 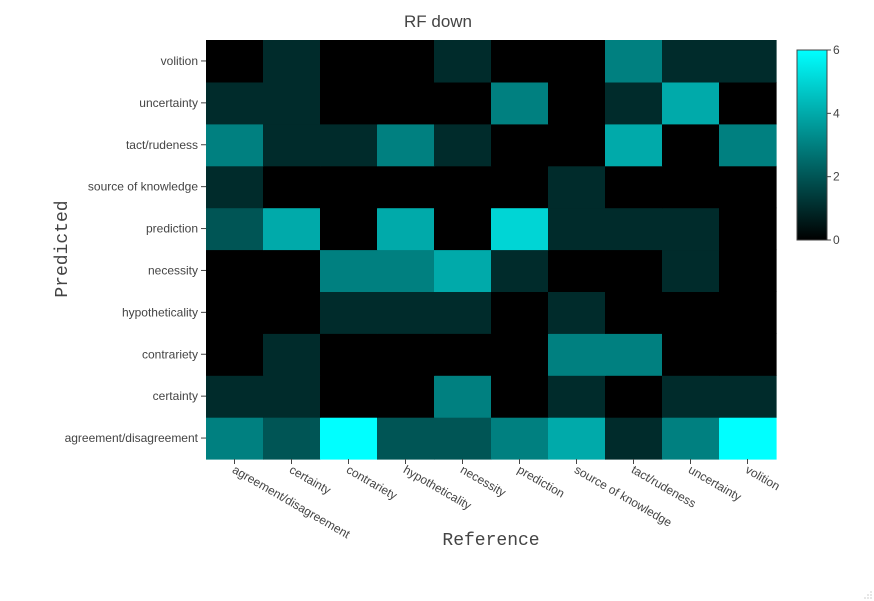 I want to click on y-tick-label: volition, so click(x=179, y=61).